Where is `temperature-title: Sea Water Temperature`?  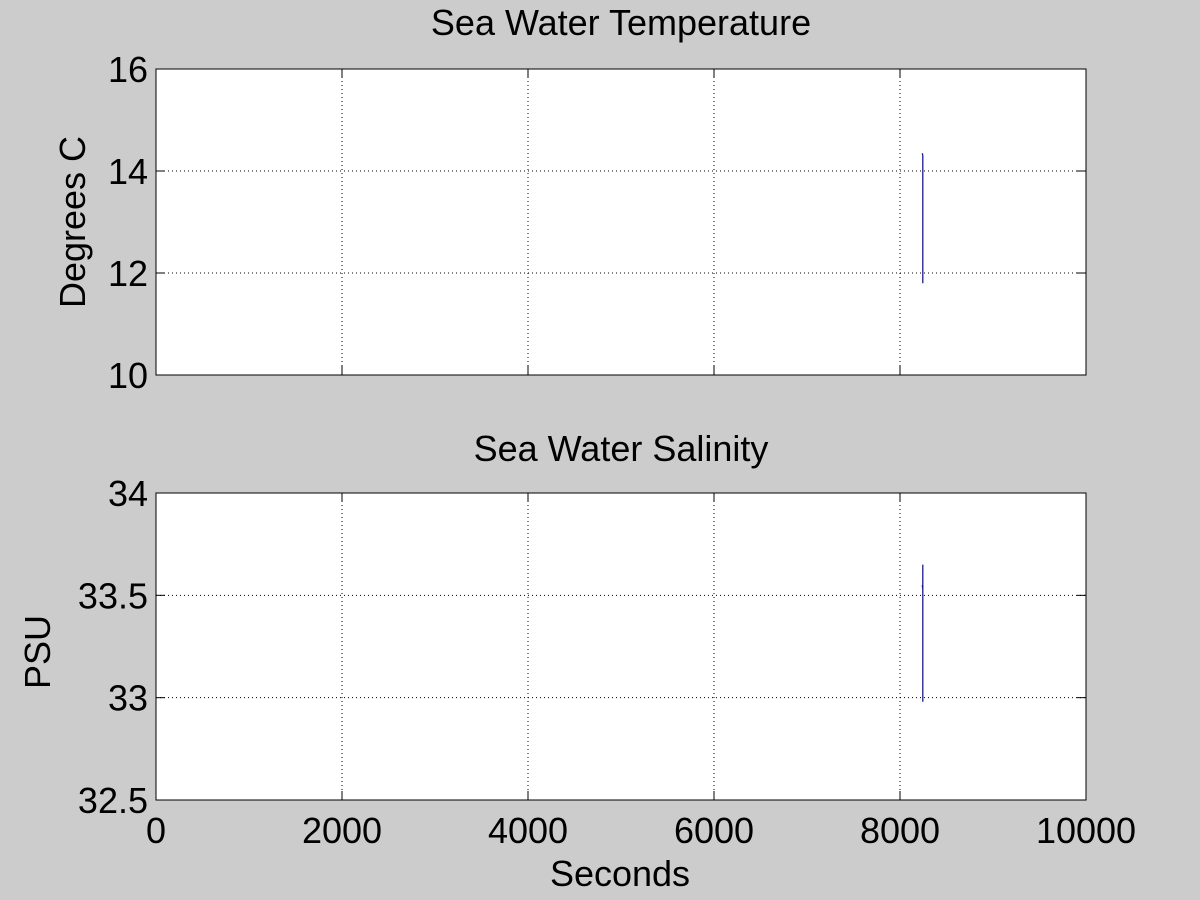 temperature-title: Sea Water Temperature is located at coordinates (621, 22).